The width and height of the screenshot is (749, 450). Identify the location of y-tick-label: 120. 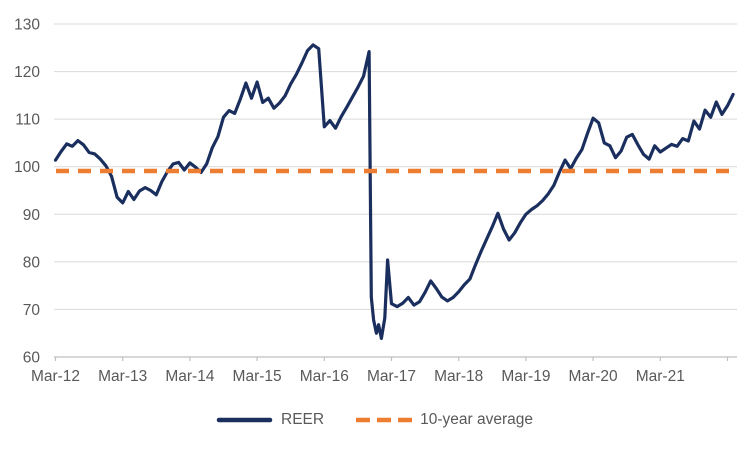
(27, 72).